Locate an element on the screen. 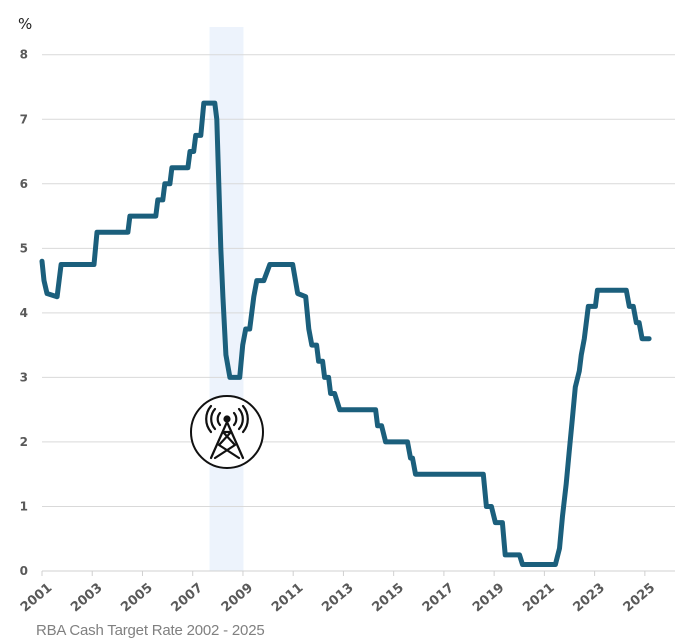  x-tick-label: 2019 is located at coordinates (488, 598).